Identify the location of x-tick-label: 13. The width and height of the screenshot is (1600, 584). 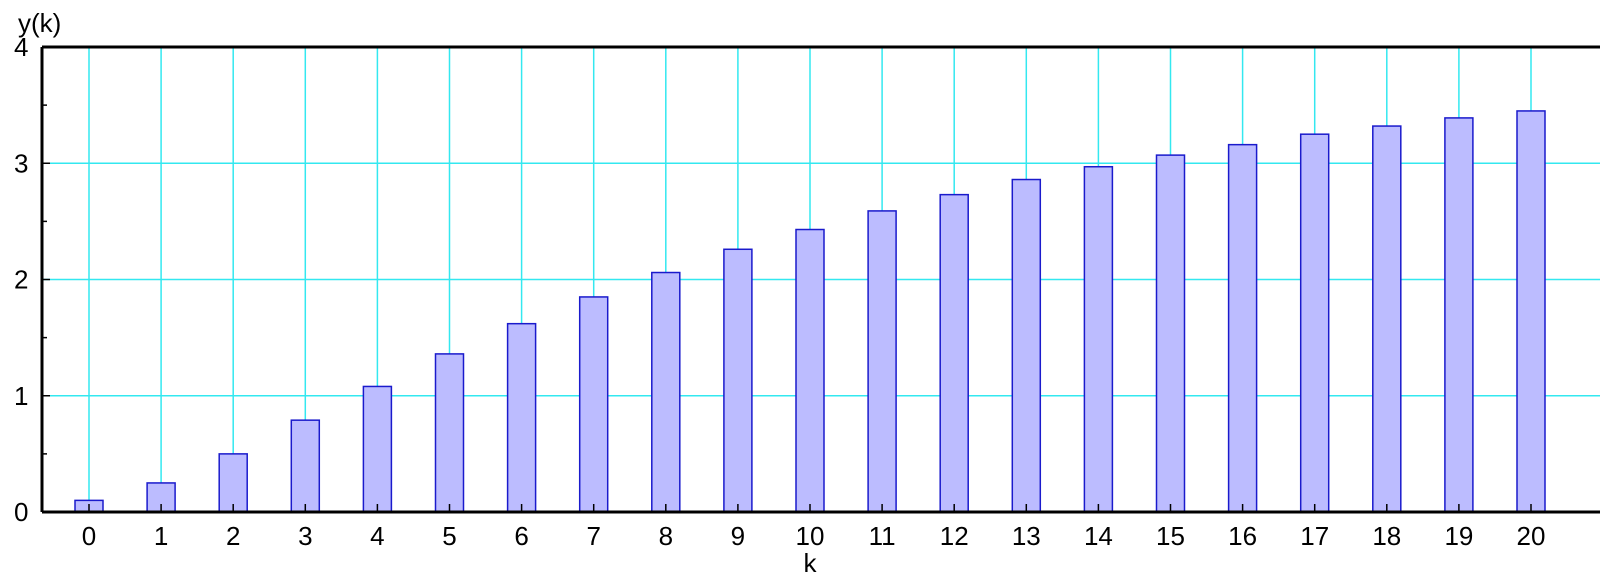
(1026, 536).